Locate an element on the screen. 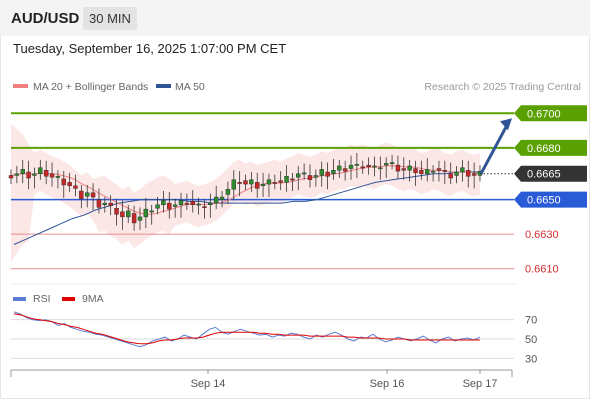 The width and height of the screenshot is (590, 400). level-label-4: 0.6610 is located at coordinates (542, 270).